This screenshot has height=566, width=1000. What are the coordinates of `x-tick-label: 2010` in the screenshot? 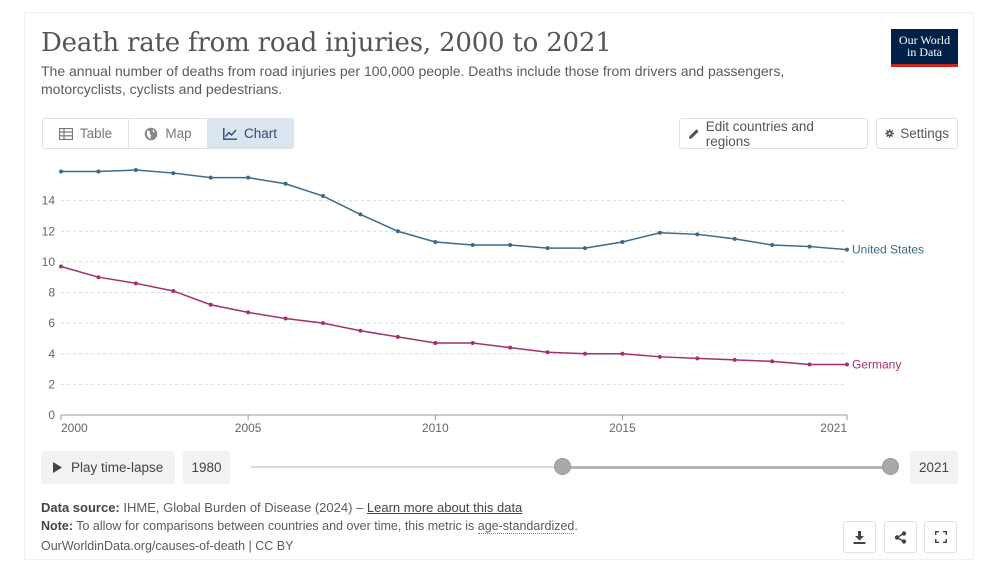 It's located at (435, 428).